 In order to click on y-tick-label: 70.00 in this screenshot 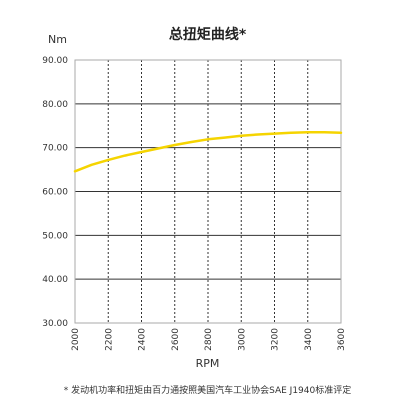, I will do `click(55, 149)`.